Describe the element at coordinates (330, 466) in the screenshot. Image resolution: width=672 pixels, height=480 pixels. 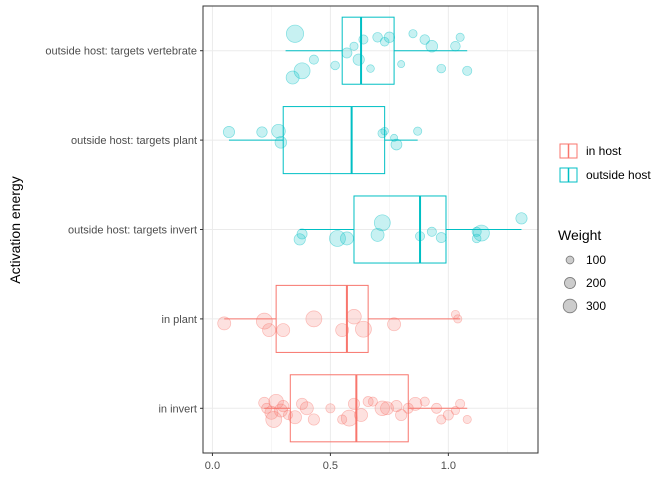
I see `x-tick-label: 0.5` at that location.